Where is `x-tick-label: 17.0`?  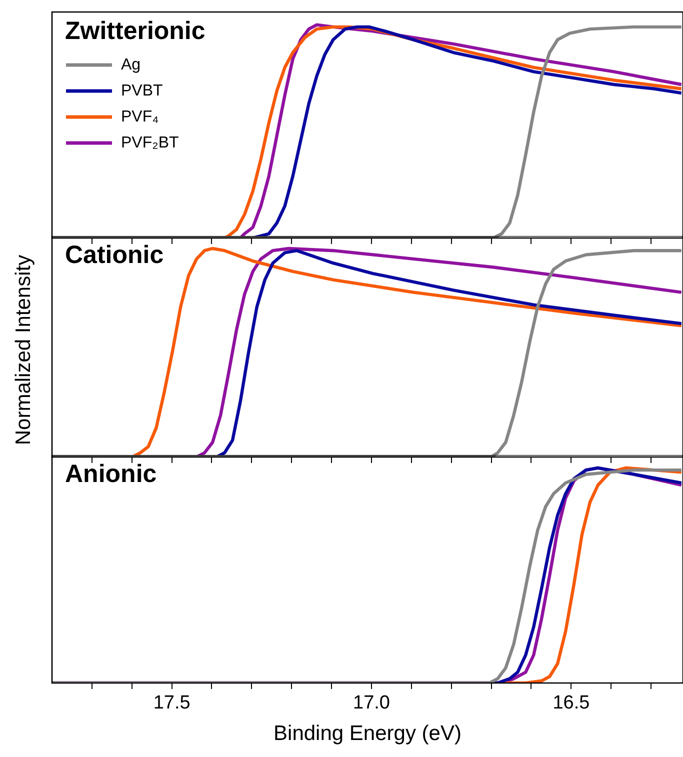 x-tick-label: 17.0 is located at coordinates (371, 703).